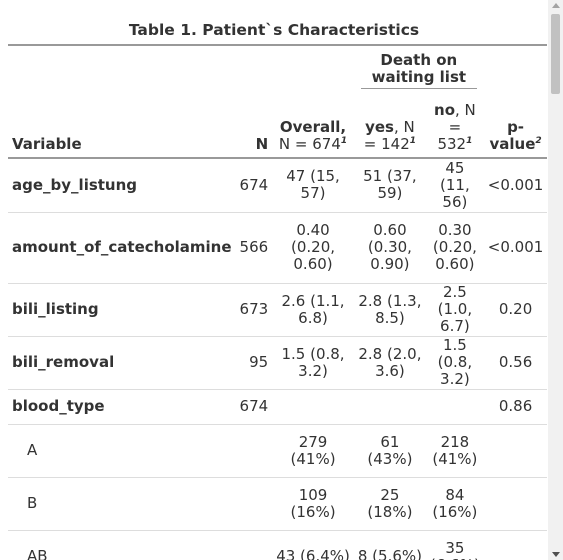 The width and height of the screenshot is (563, 560). Describe the element at coordinates (390, 450) in the screenshot. I see `level-yes: 61 (43%)` at that location.